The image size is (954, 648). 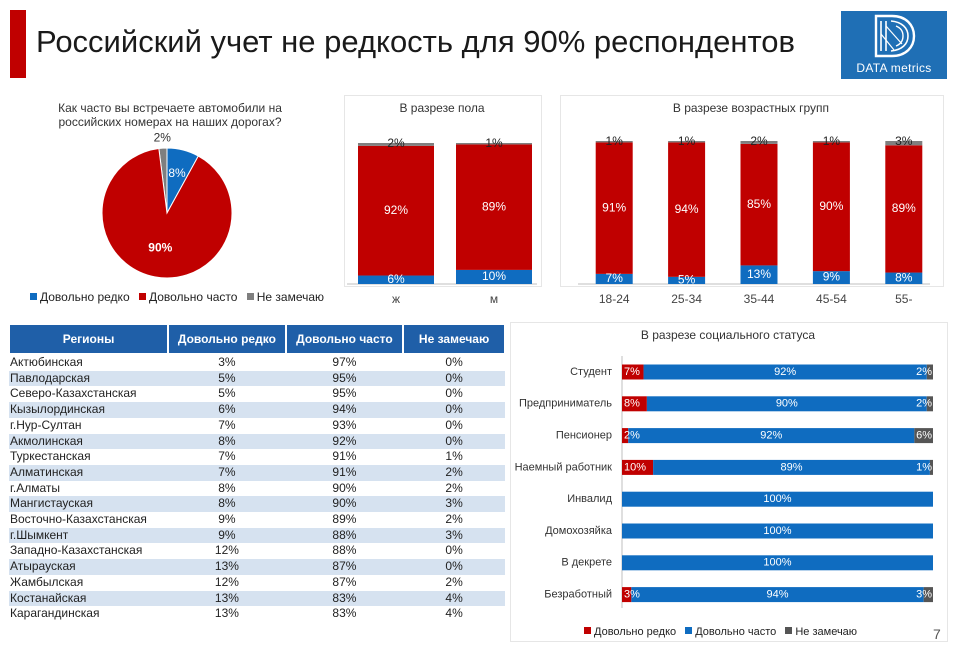 What do you see at coordinates (257, 504) in the screenshot?
I see `table-row: Мангистауская 8% 90% 3%` at bounding box center [257, 504].